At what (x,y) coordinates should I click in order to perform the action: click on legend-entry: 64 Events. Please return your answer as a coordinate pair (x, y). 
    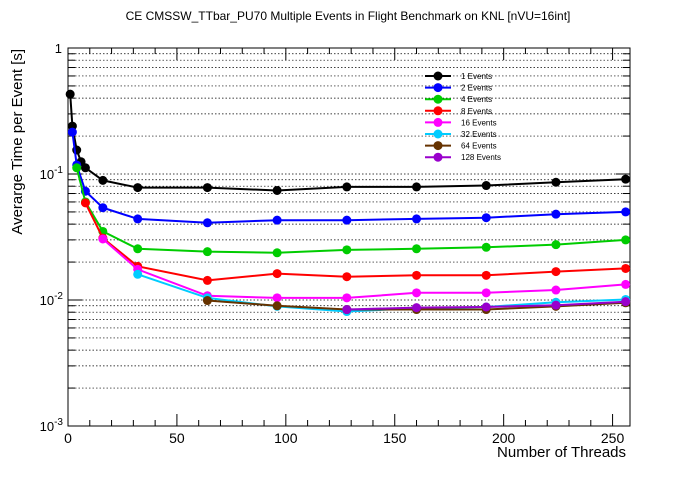
    Looking at the image, I should click on (461, 146).